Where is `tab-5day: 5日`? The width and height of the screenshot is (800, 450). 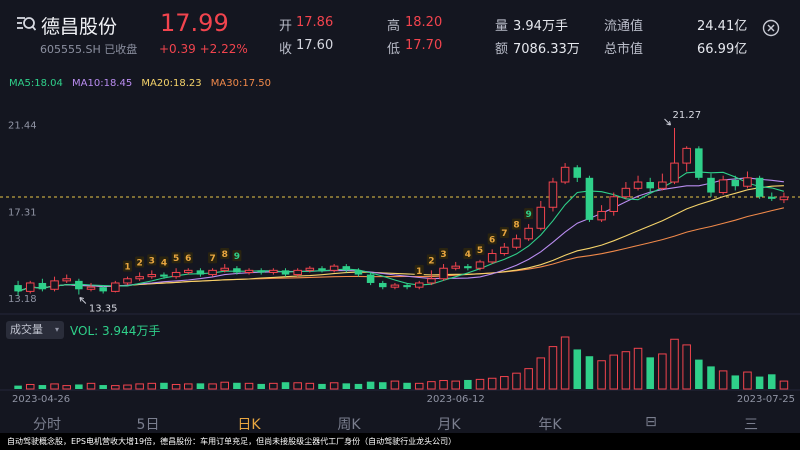
tab-5day: 5日 is located at coordinates (148, 425).